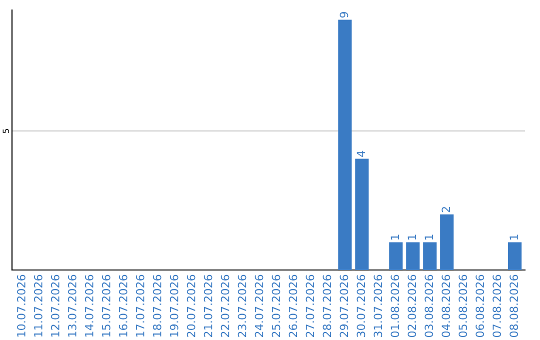  What do you see at coordinates (514, 306) in the screenshot?
I see `x-tick-label: 08.08.2026` at bounding box center [514, 306].